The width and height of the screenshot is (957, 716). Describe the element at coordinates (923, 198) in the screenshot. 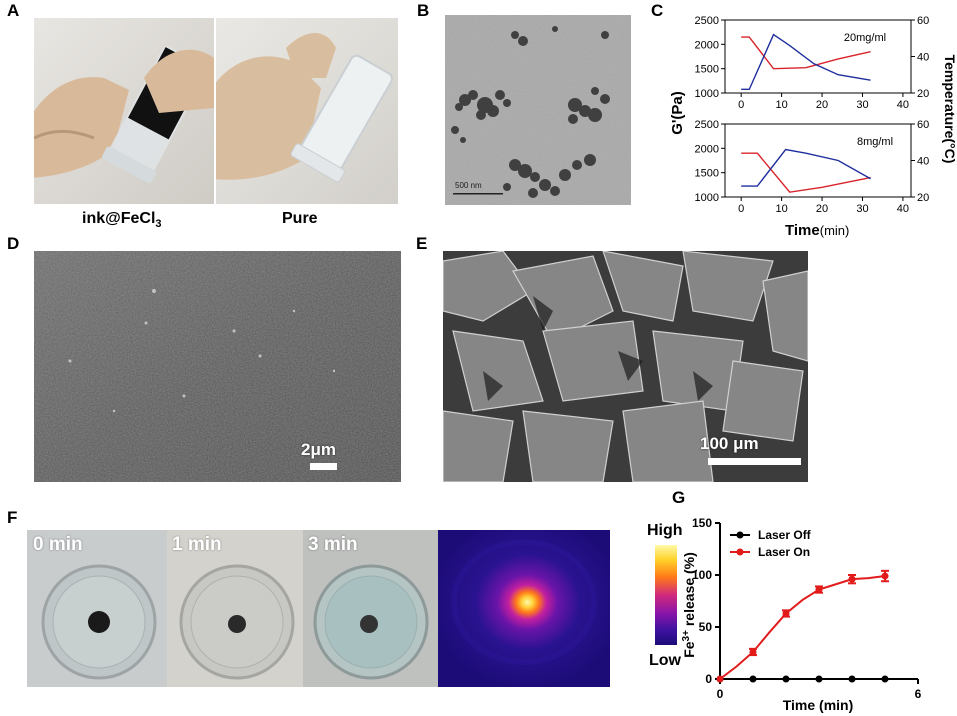

I see `ytick-right-label-bottom: 20` at that location.